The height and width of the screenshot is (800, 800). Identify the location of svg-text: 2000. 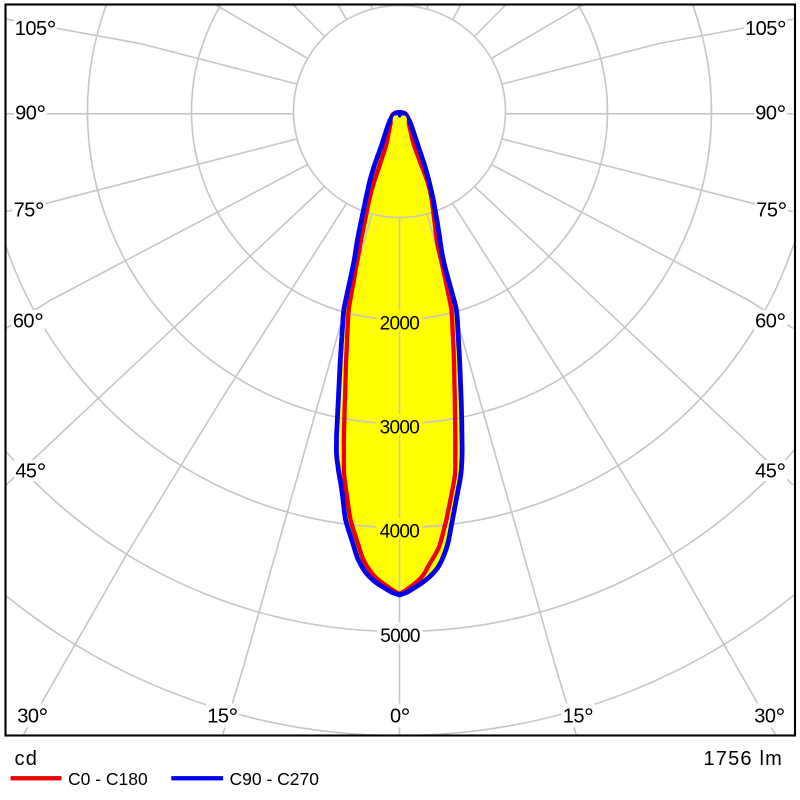
(400, 324).